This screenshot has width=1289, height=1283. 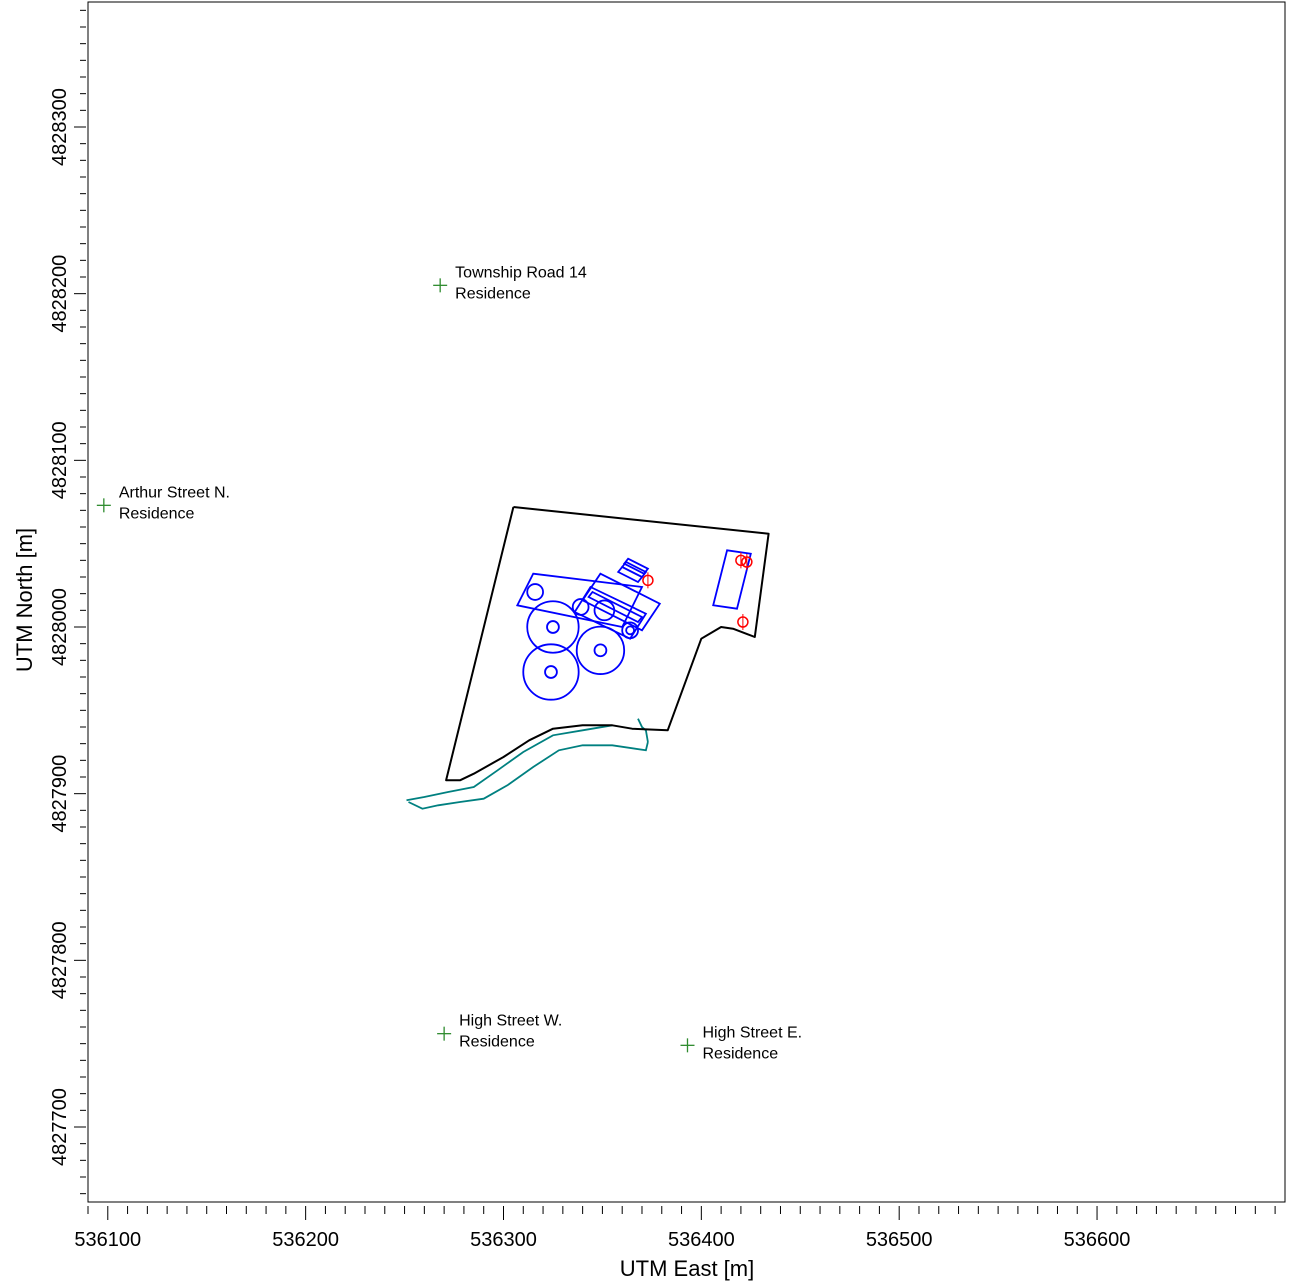 I want to click on y-tick-label: 4827900, so click(x=60, y=794).